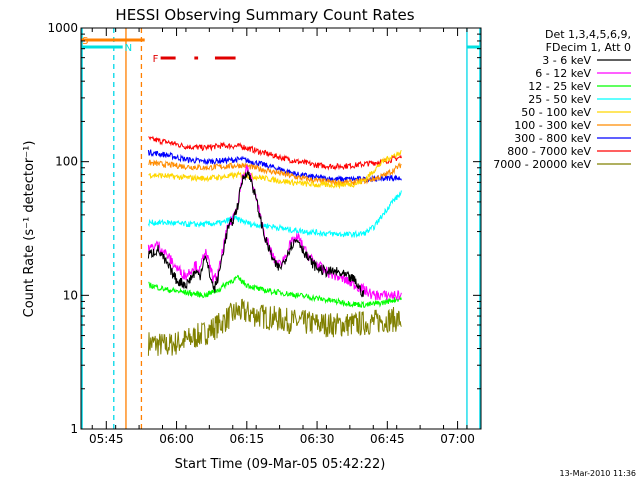 This screenshot has height=480, width=640. I want to click on flag-label: N, so click(128, 48).